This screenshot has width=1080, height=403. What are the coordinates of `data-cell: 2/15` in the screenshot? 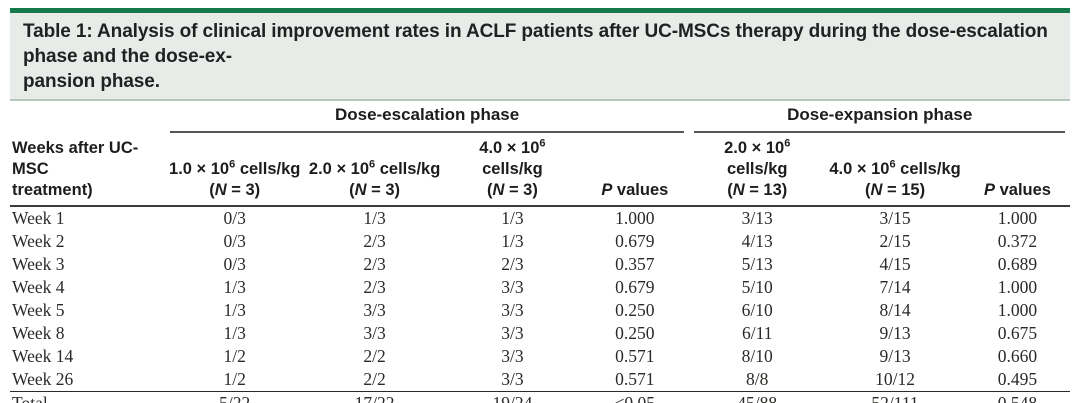 It's located at (895, 241).